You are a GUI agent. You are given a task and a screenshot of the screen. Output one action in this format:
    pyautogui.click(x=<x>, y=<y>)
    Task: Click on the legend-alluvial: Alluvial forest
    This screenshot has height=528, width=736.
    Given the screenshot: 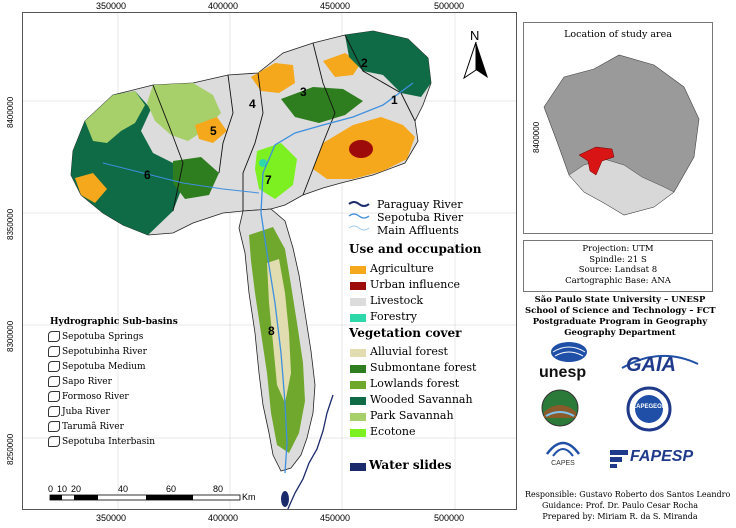 What is the action you would take?
    pyautogui.click(x=409, y=351)
    